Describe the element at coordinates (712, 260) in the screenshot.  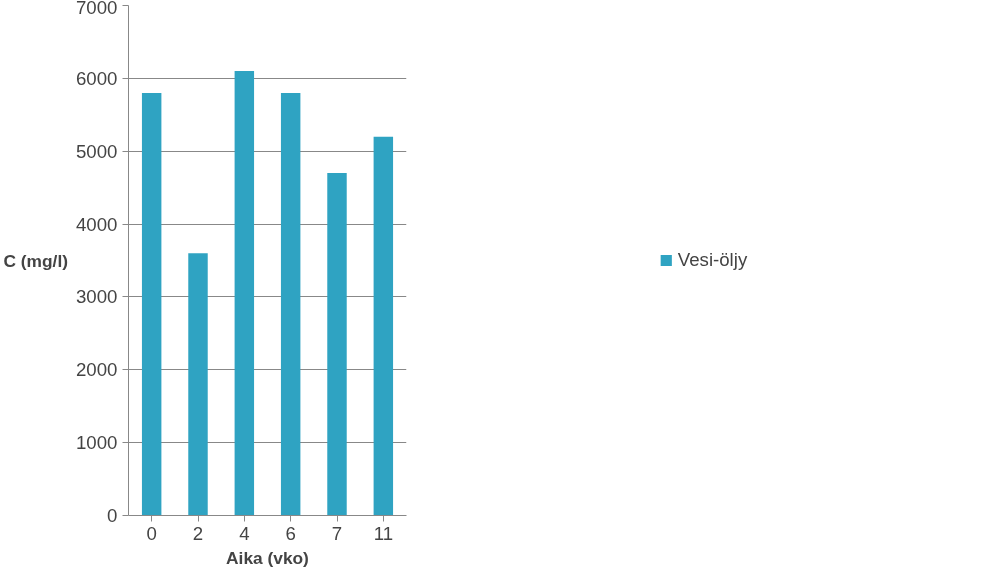
I see `legend-label: Vesi-öljy` at that location.